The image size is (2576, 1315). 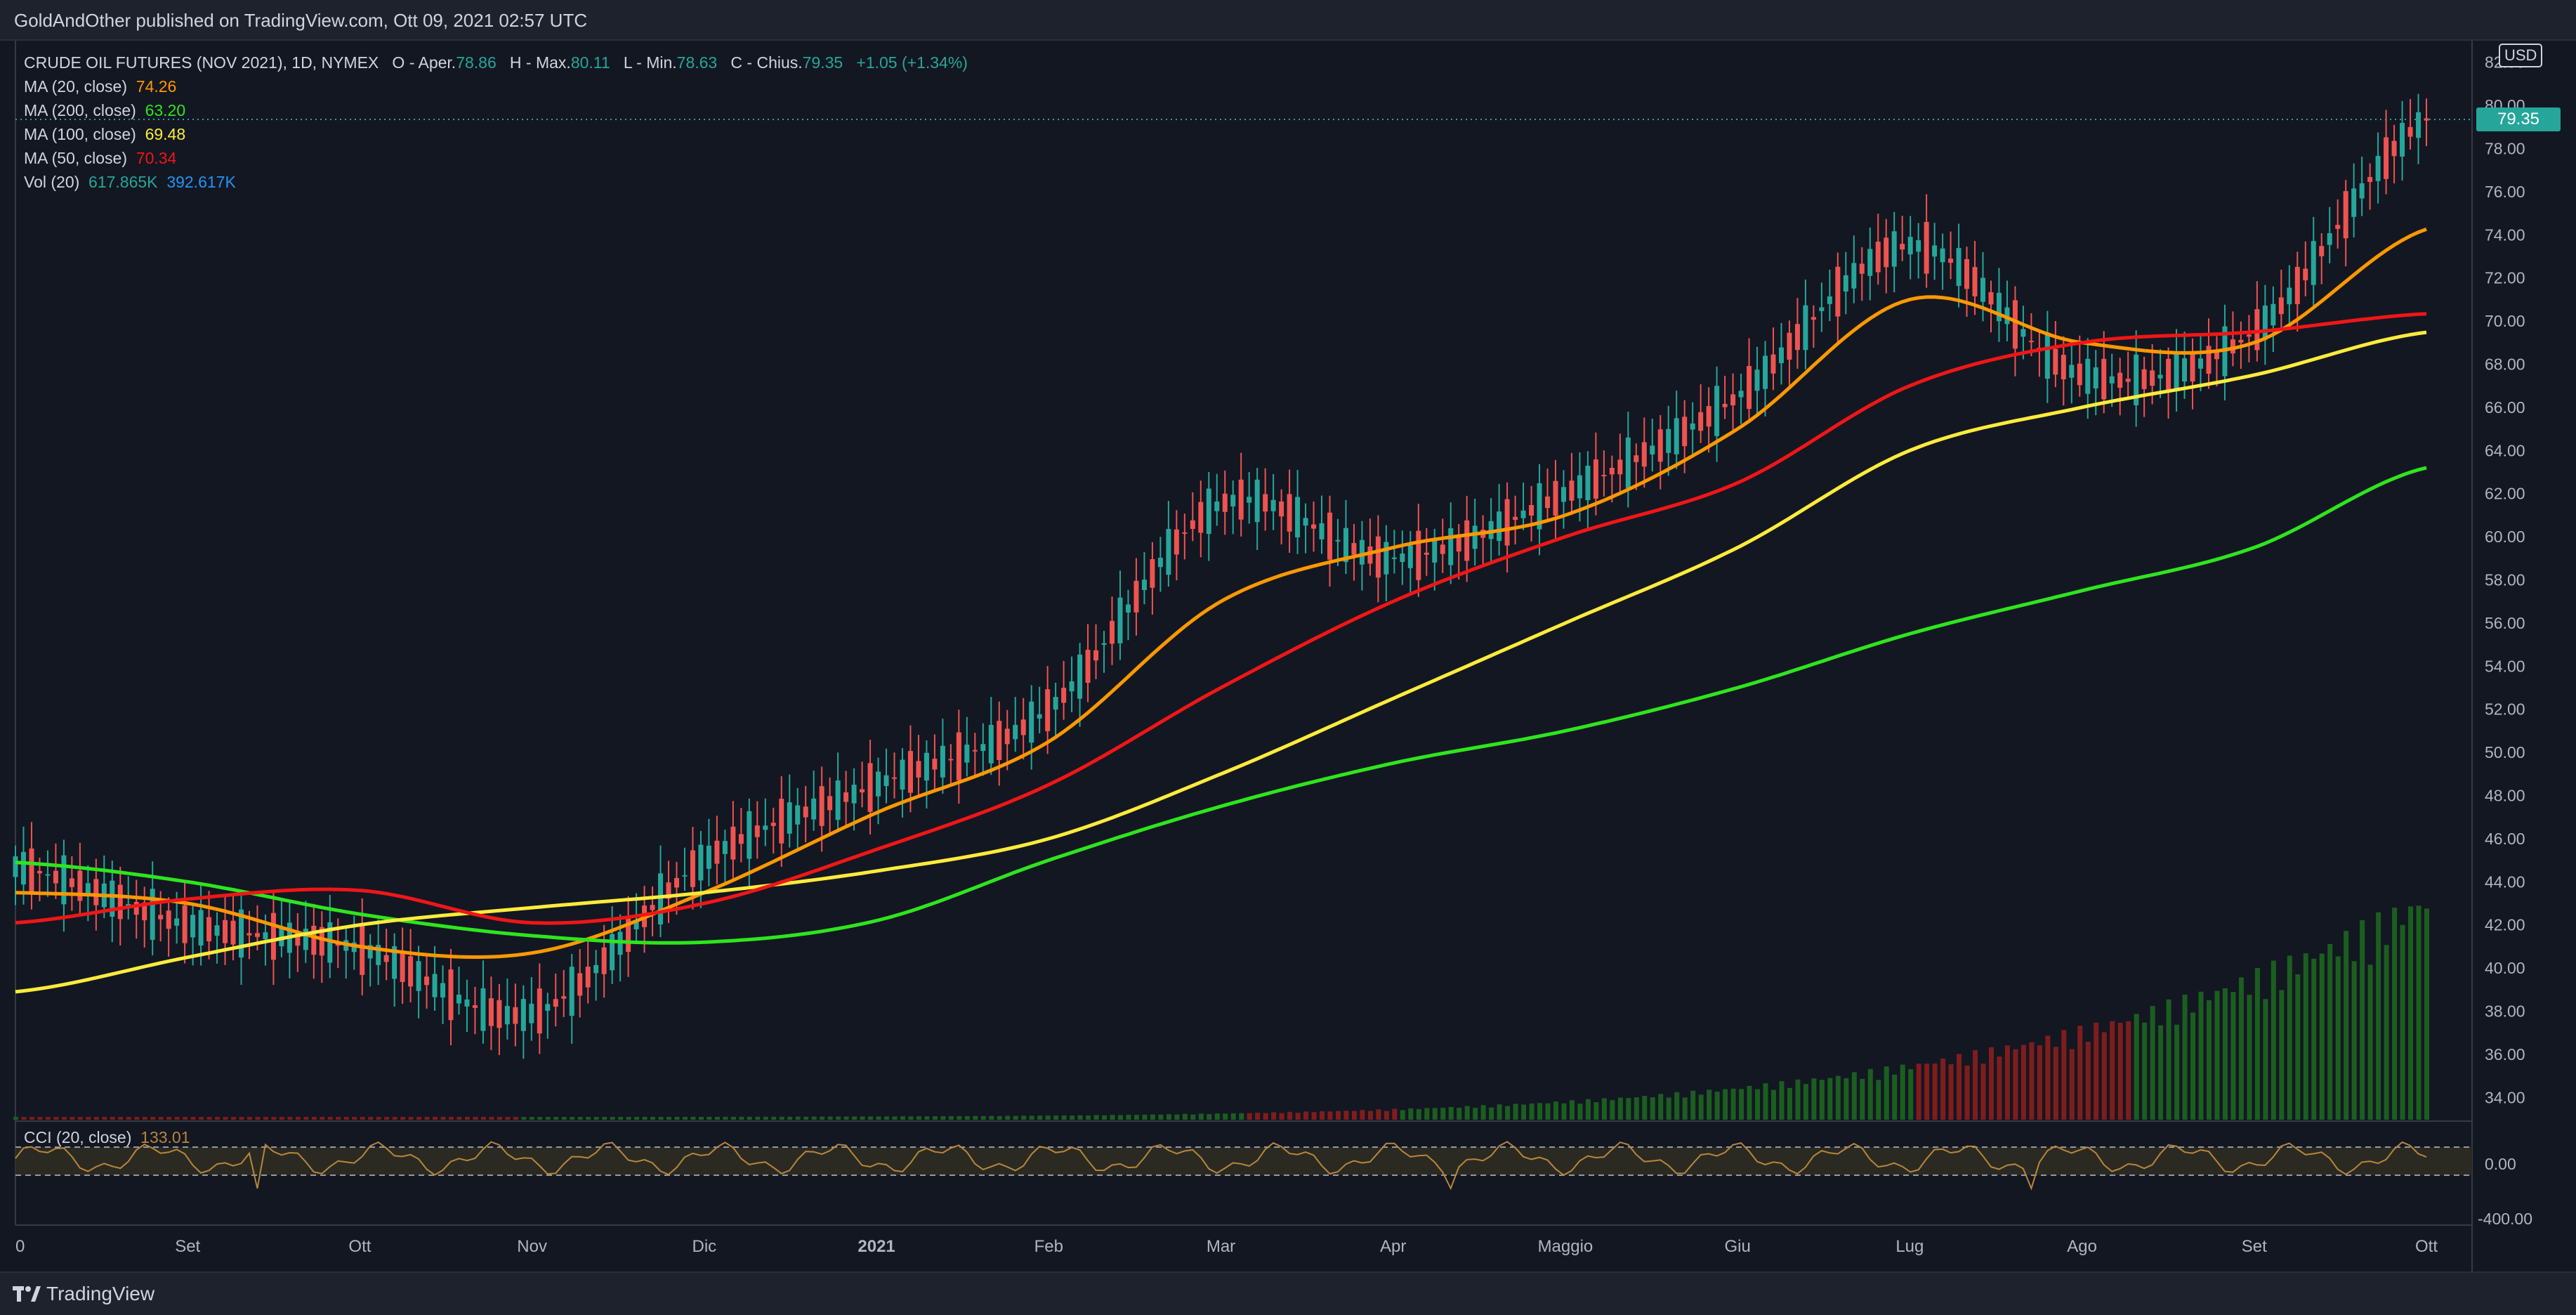 What do you see at coordinates (496, 110) in the screenshot?
I see `ma200-legend-row: MA (200, close) 63.20` at bounding box center [496, 110].